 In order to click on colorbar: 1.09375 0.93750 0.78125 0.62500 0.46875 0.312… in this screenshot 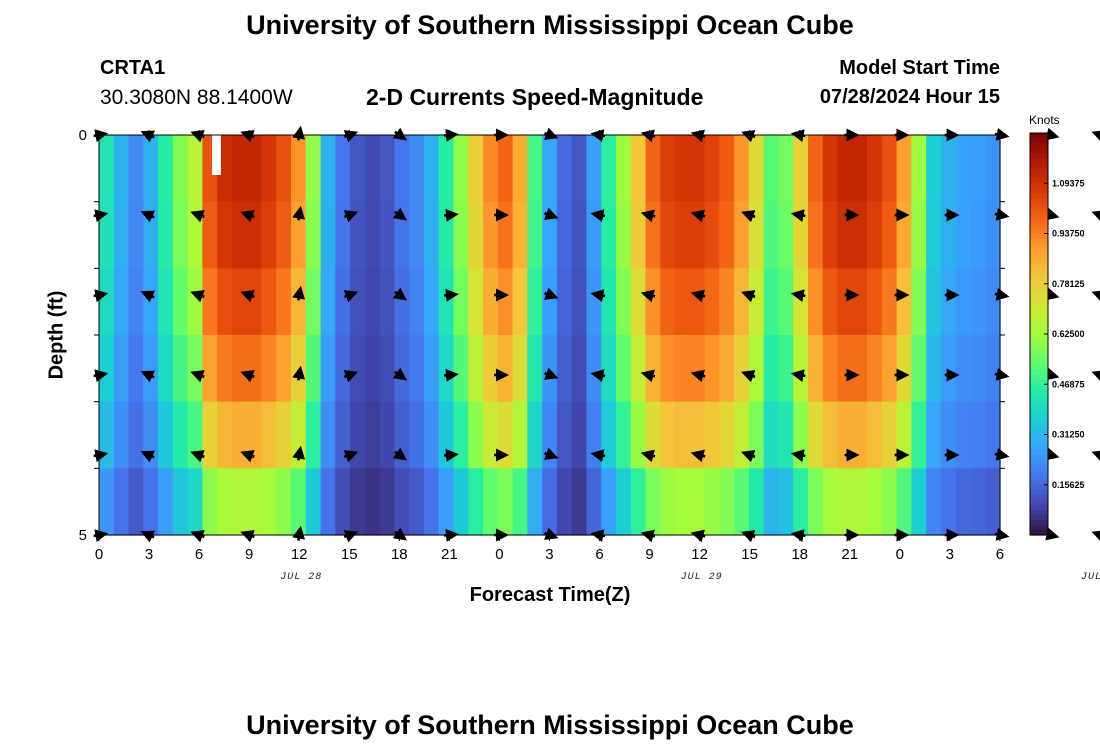, I will do `click(1057, 334)`.